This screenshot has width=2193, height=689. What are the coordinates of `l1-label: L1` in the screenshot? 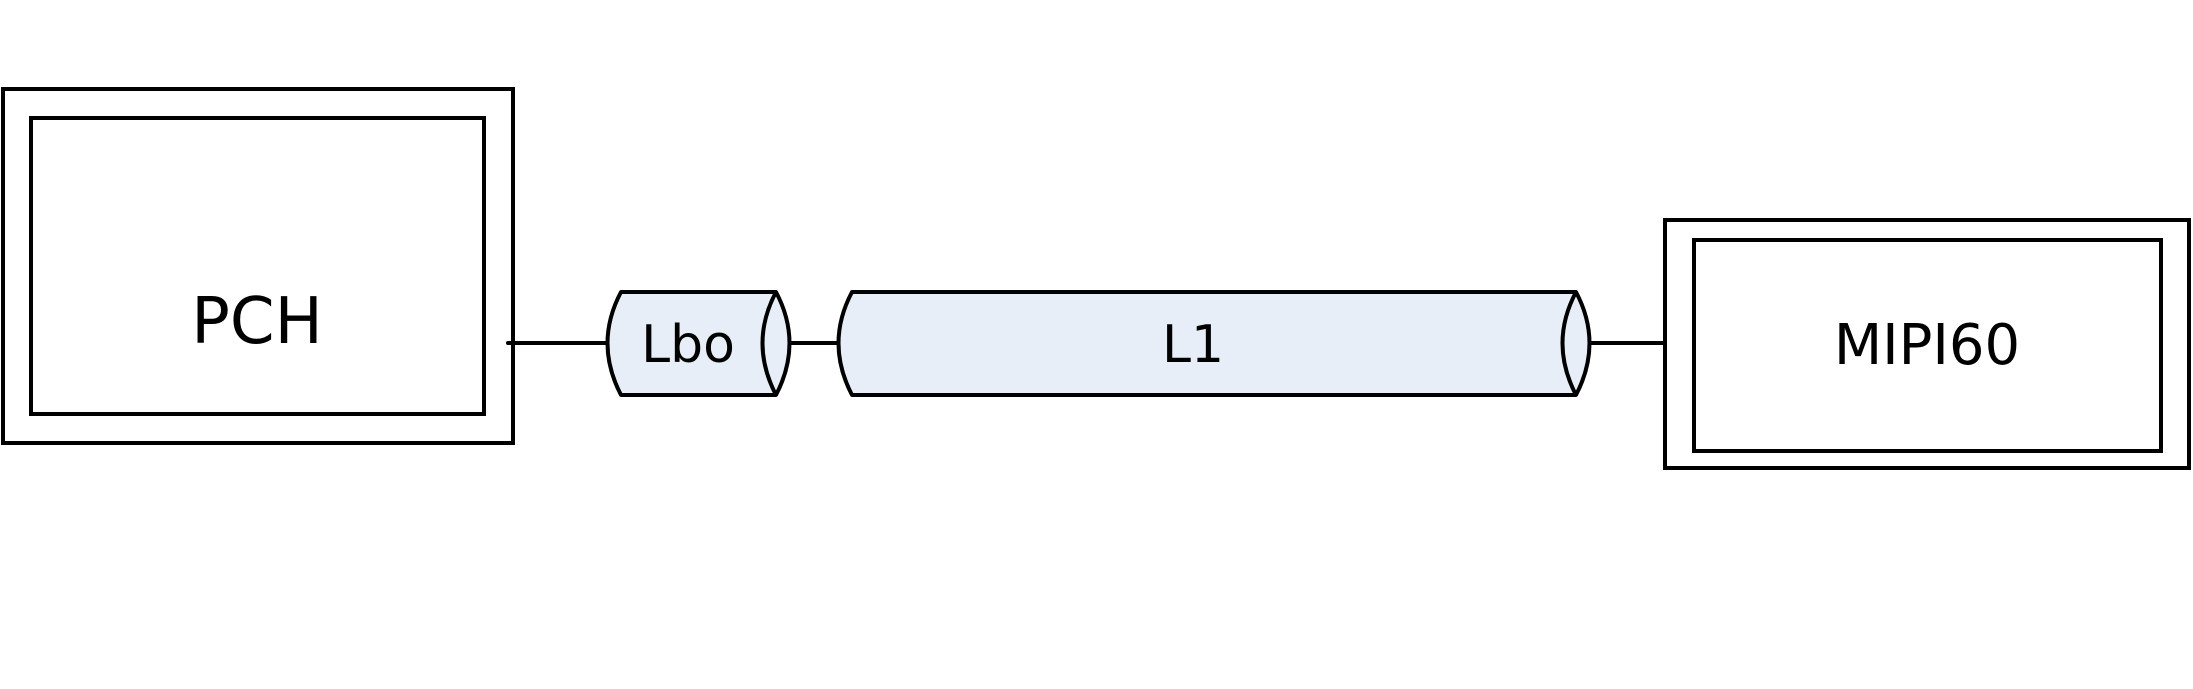 It's located at (1193, 345).